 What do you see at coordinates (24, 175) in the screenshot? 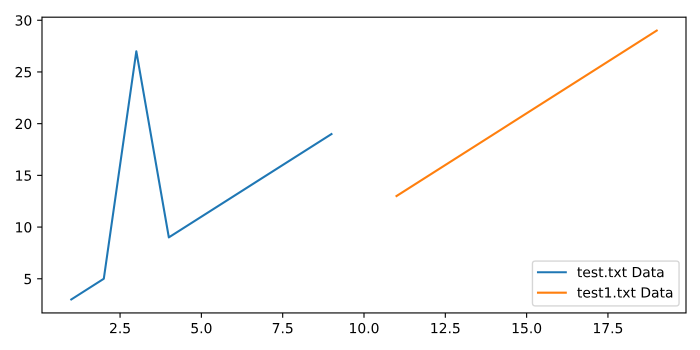
I see `y-tick-label: 15` at bounding box center [24, 175].